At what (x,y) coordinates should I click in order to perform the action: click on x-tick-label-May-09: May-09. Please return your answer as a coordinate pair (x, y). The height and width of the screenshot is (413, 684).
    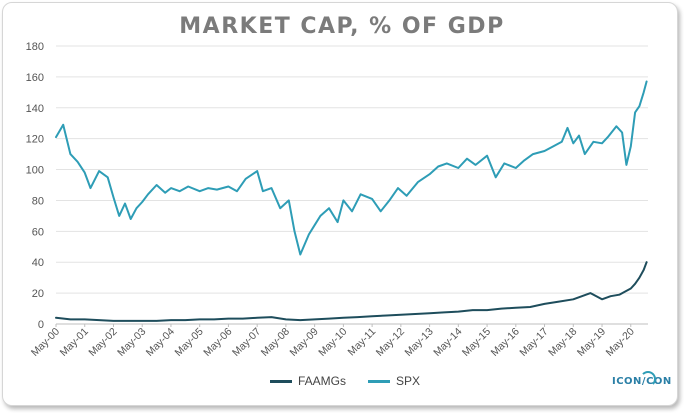
    Looking at the image, I should click on (304, 342).